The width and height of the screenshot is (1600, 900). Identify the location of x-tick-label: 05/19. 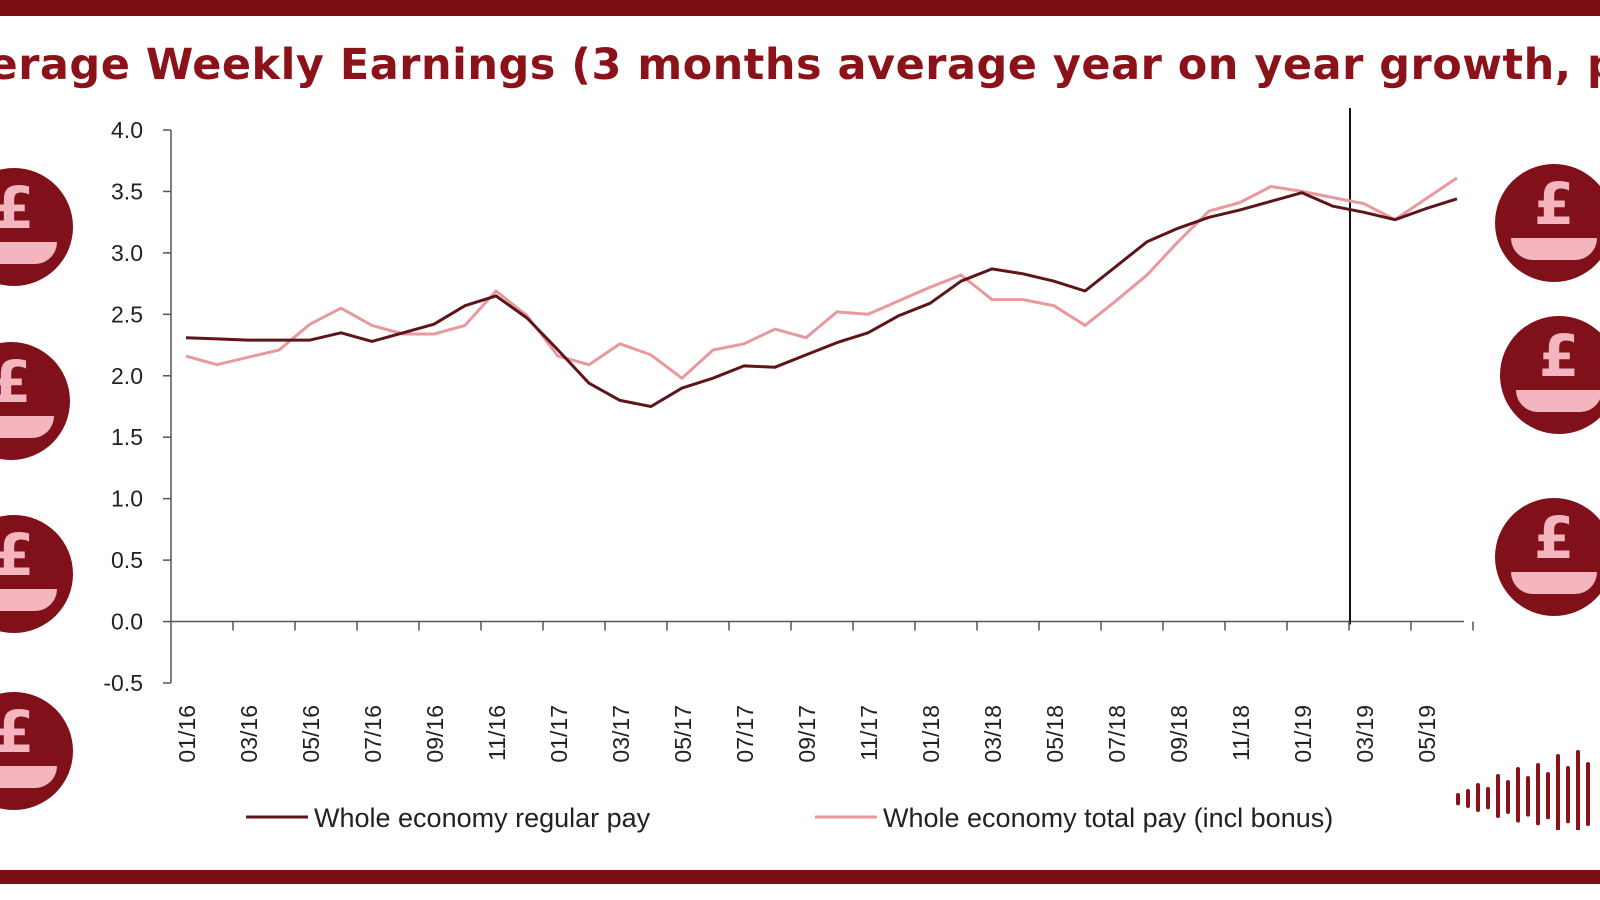
(1427, 734).